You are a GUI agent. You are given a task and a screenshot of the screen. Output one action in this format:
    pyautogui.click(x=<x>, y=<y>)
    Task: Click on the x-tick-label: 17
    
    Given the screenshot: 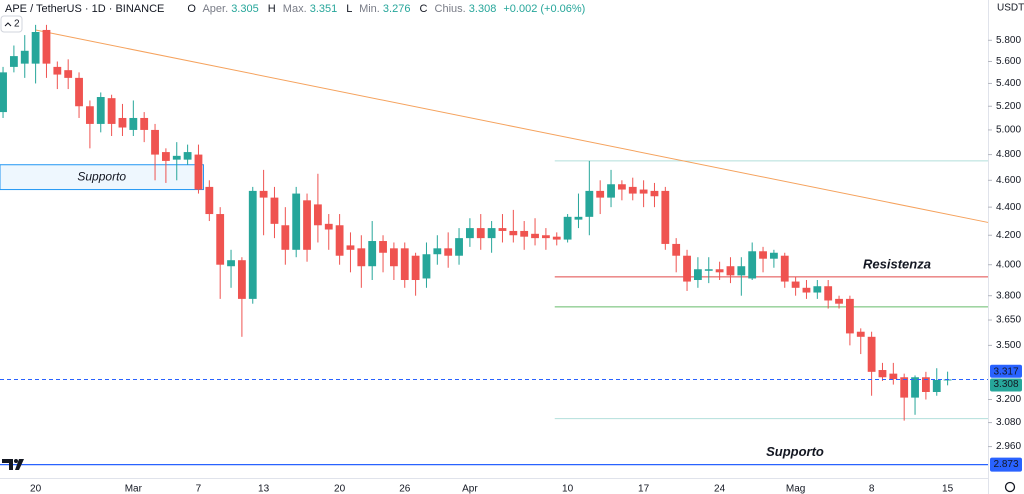 What is the action you would take?
    pyautogui.click(x=644, y=489)
    